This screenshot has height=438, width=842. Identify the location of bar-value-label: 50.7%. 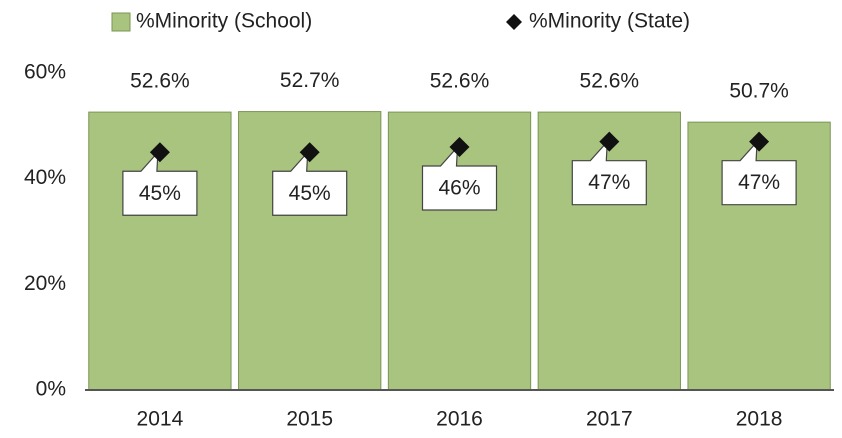
(759, 91).